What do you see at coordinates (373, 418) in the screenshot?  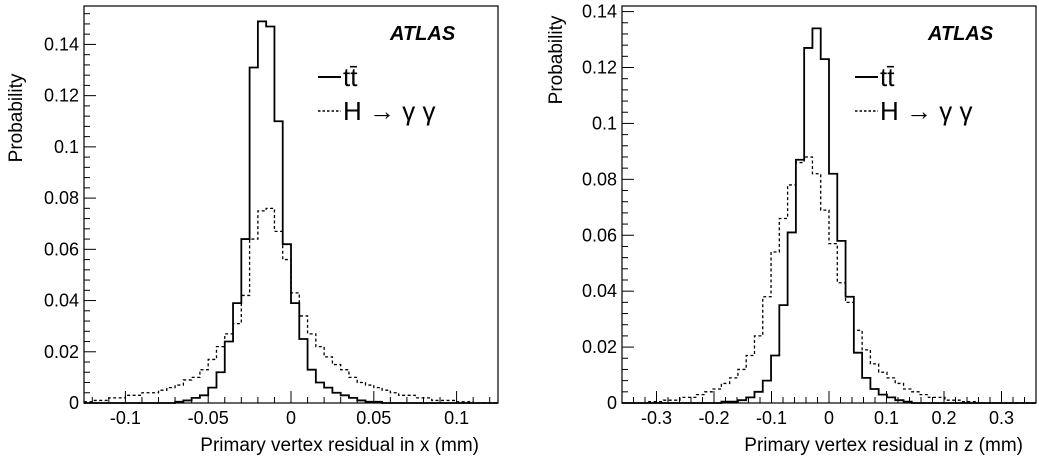 I see `x-tick-label: 0.05` at bounding box center [373, 418].